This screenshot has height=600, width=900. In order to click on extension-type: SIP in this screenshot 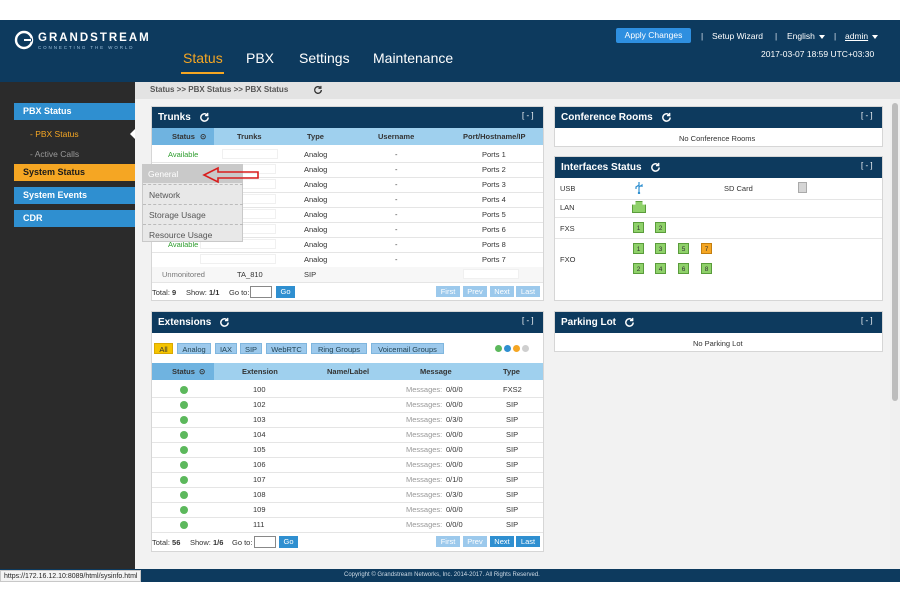, I will do `click(512, 509)`.